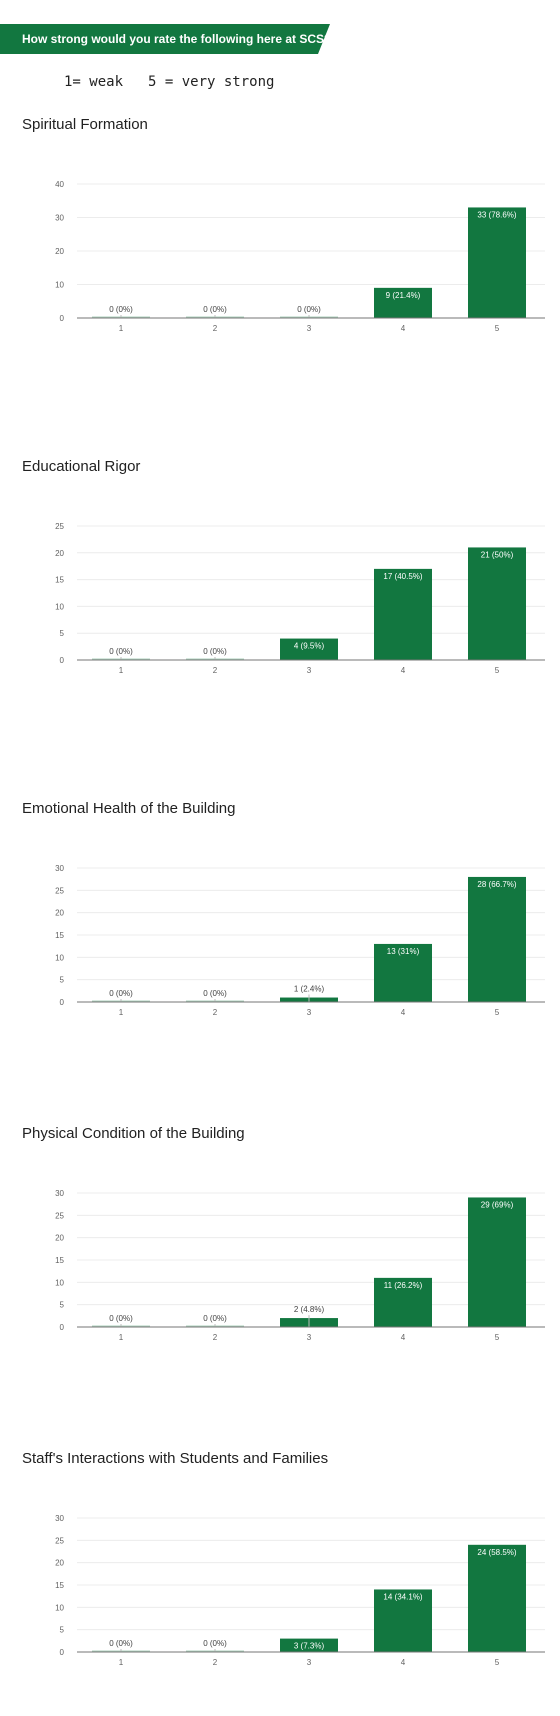 This screenshot has width=560, height=1716. What do you see at coordinates (496, 884) in the screenshot?
I see `bar-value-label: 28 (66.7%)` at bounding box center [496, 884].